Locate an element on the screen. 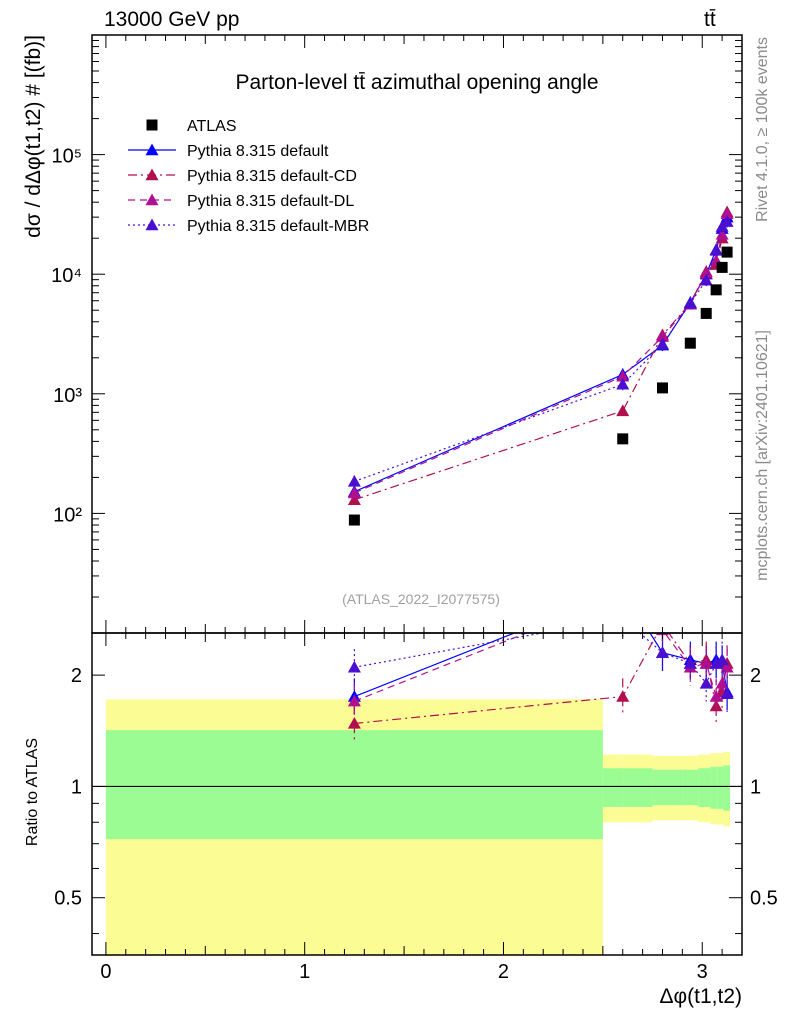 Image resolution: width=786 pixels, height=1024 pixels. y-tick-label: 10⁴ is located at coordinates (66, 276).